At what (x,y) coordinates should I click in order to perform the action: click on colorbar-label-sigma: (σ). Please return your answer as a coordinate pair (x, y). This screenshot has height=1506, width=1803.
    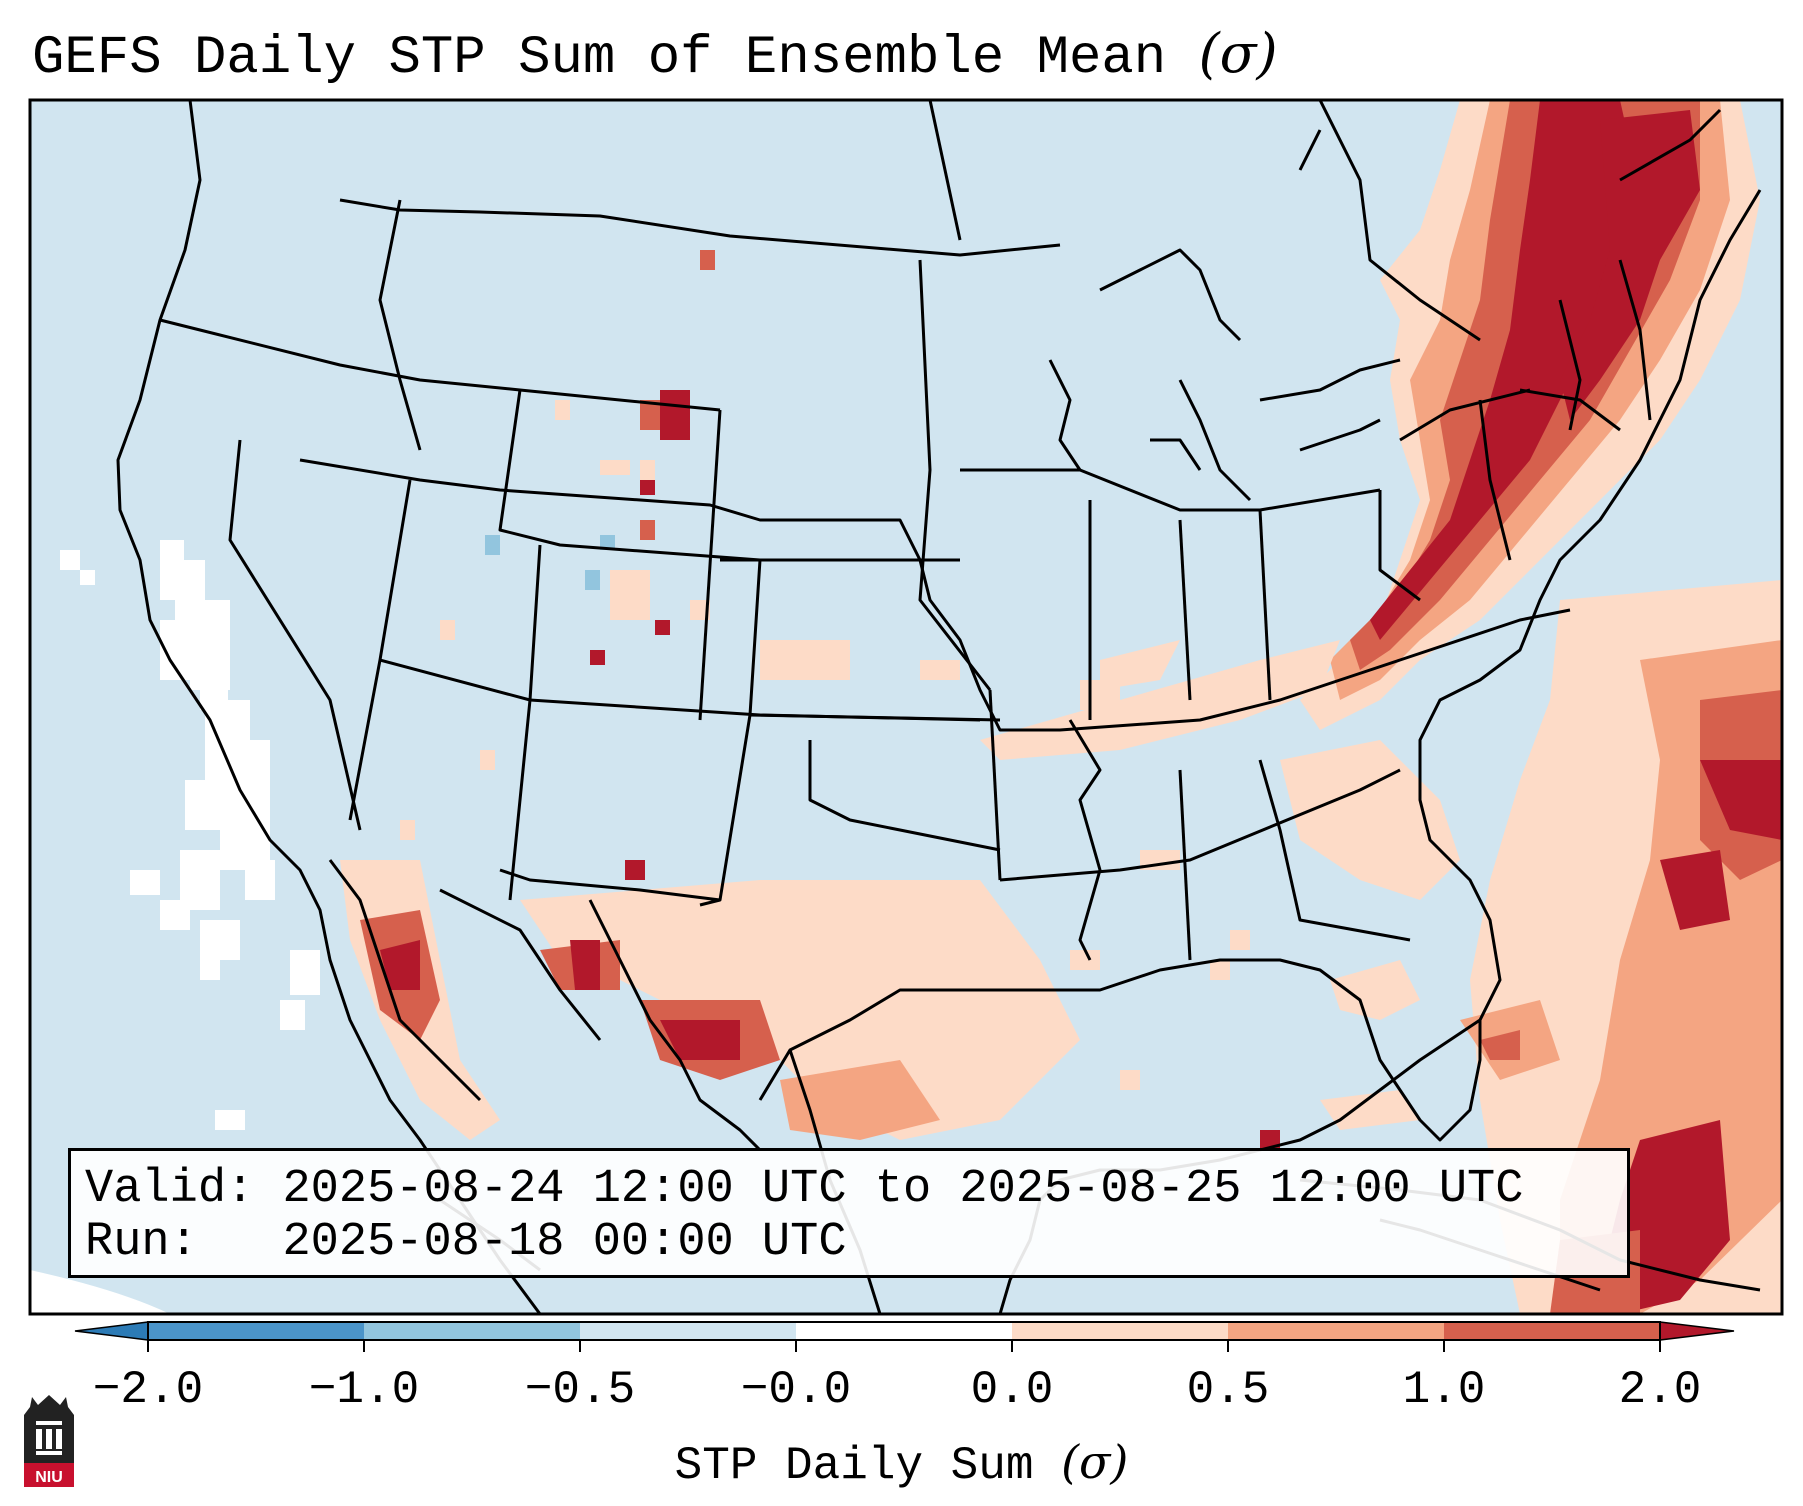
    Looking at the image, I should click on (1095, 1462).